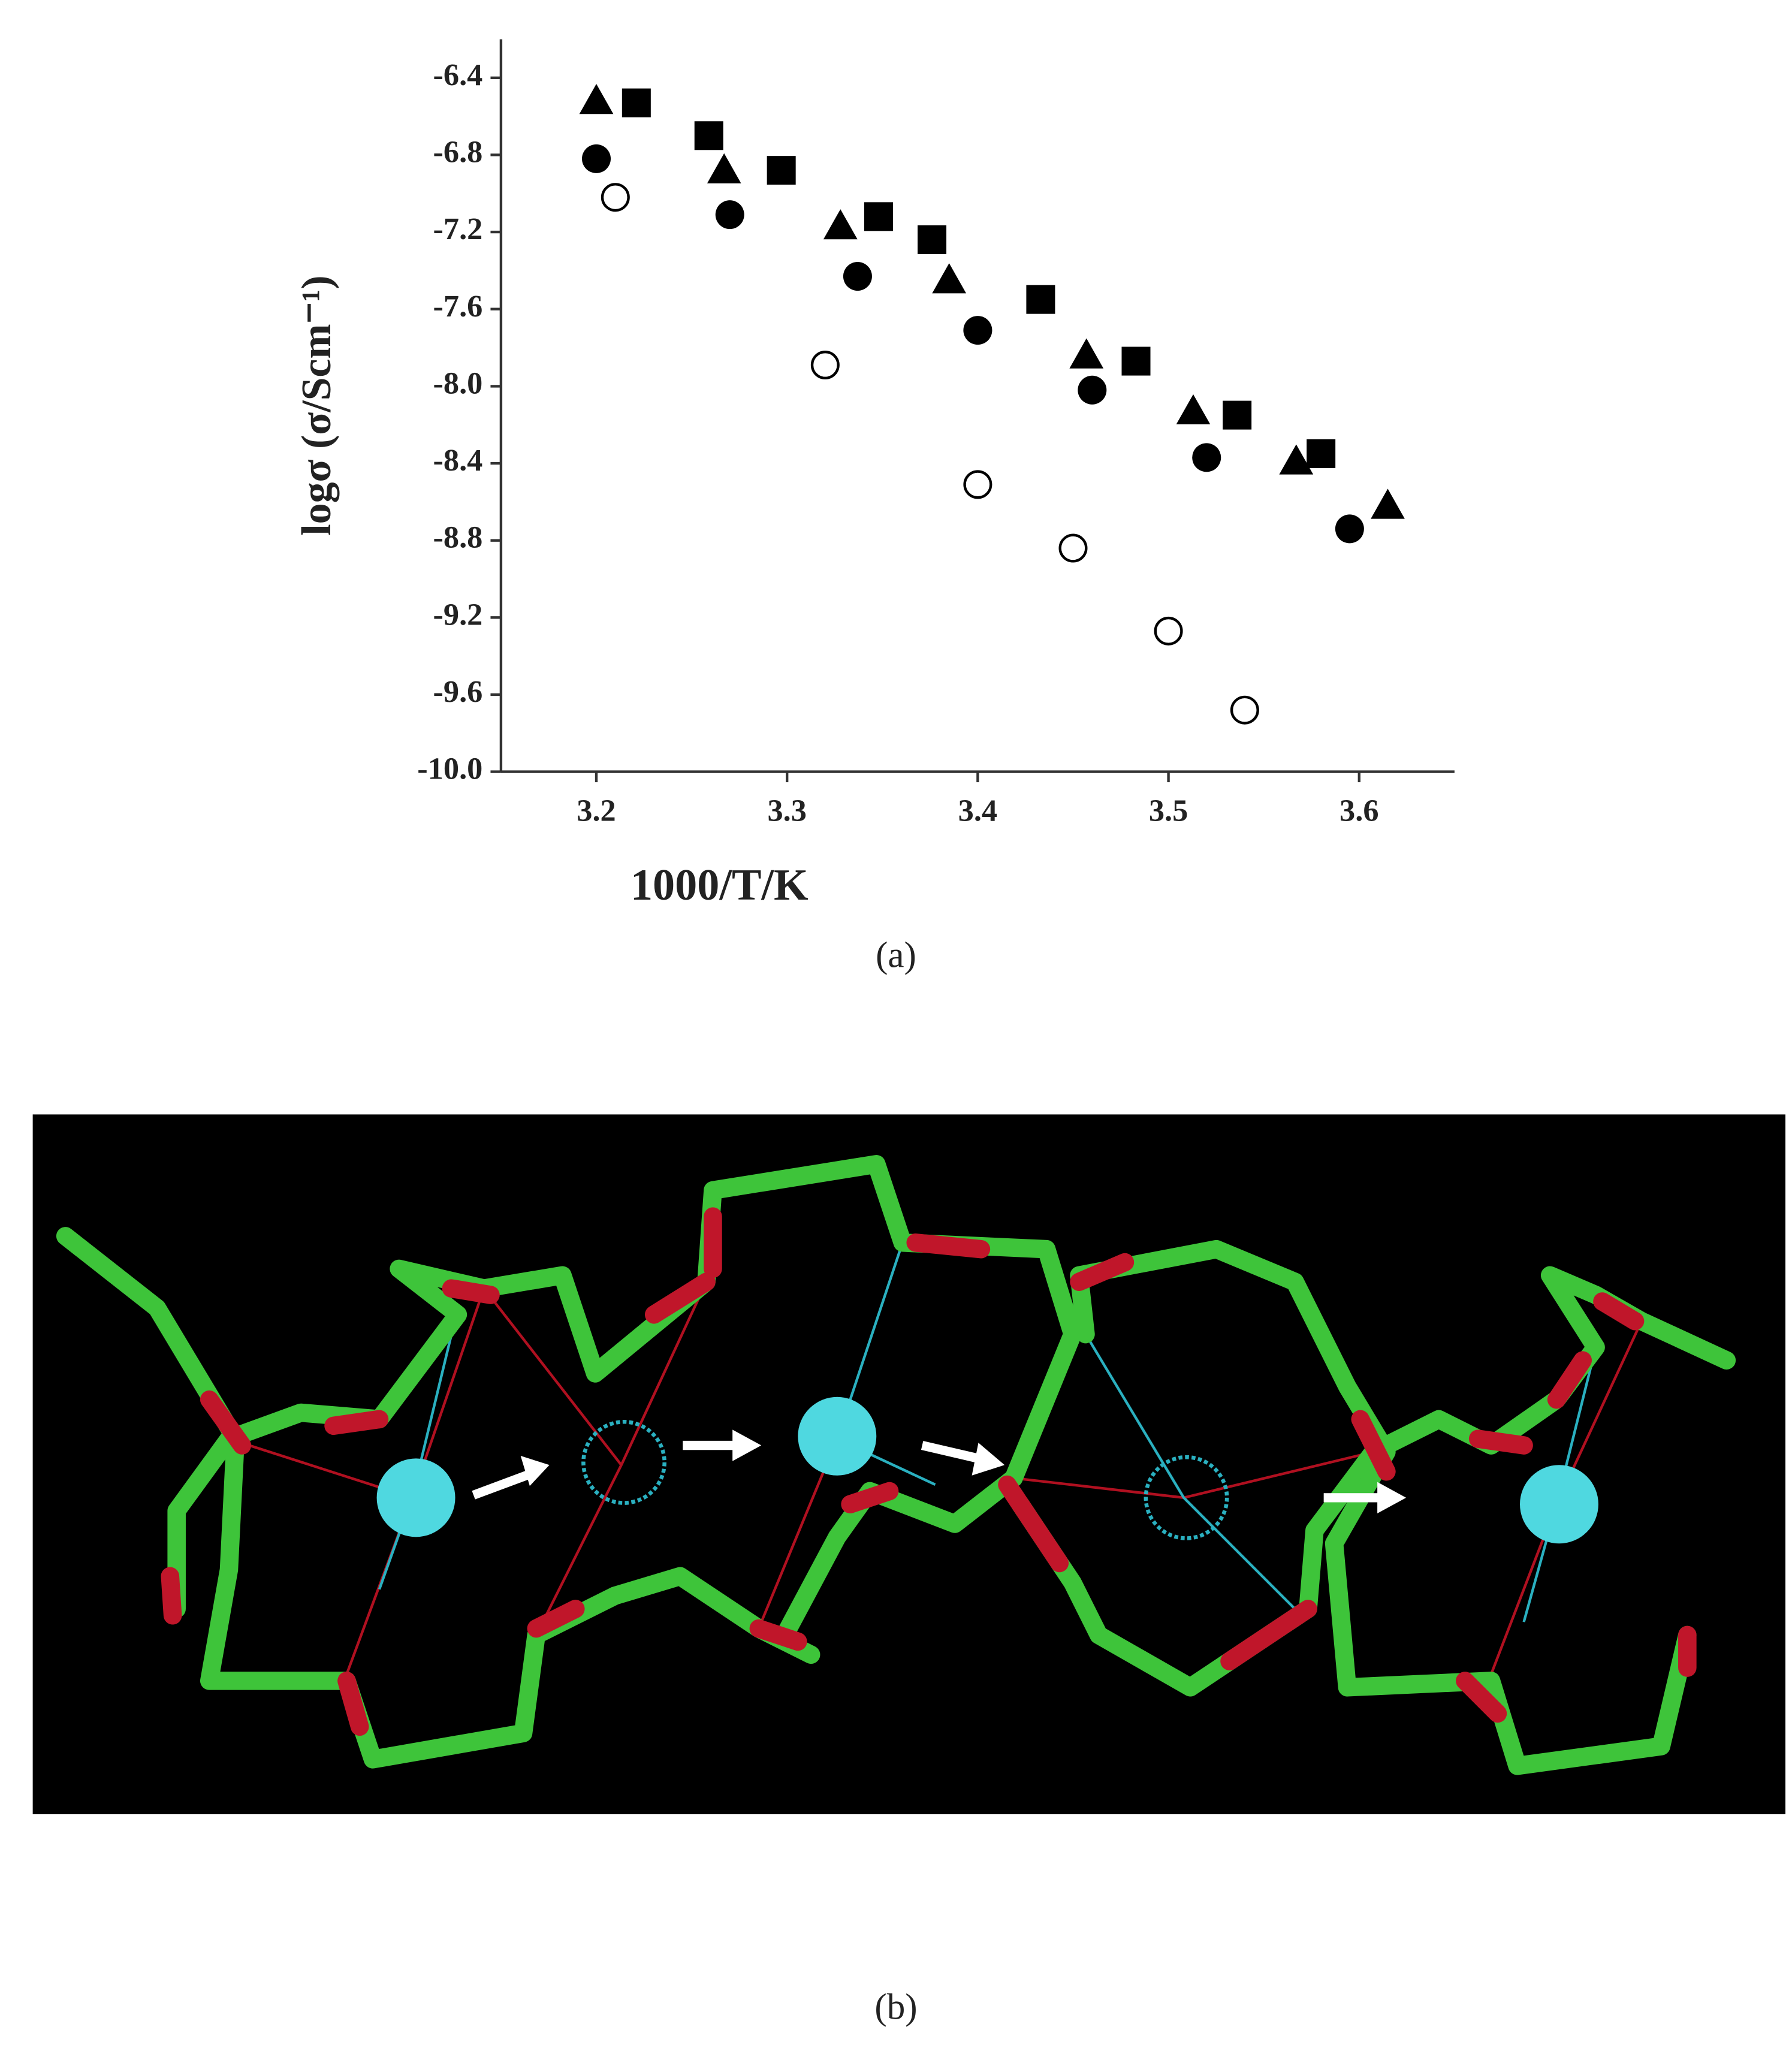 The image size is (1792, 2051). I want to click on x-tick-label: 3.2, so click(596, 810).